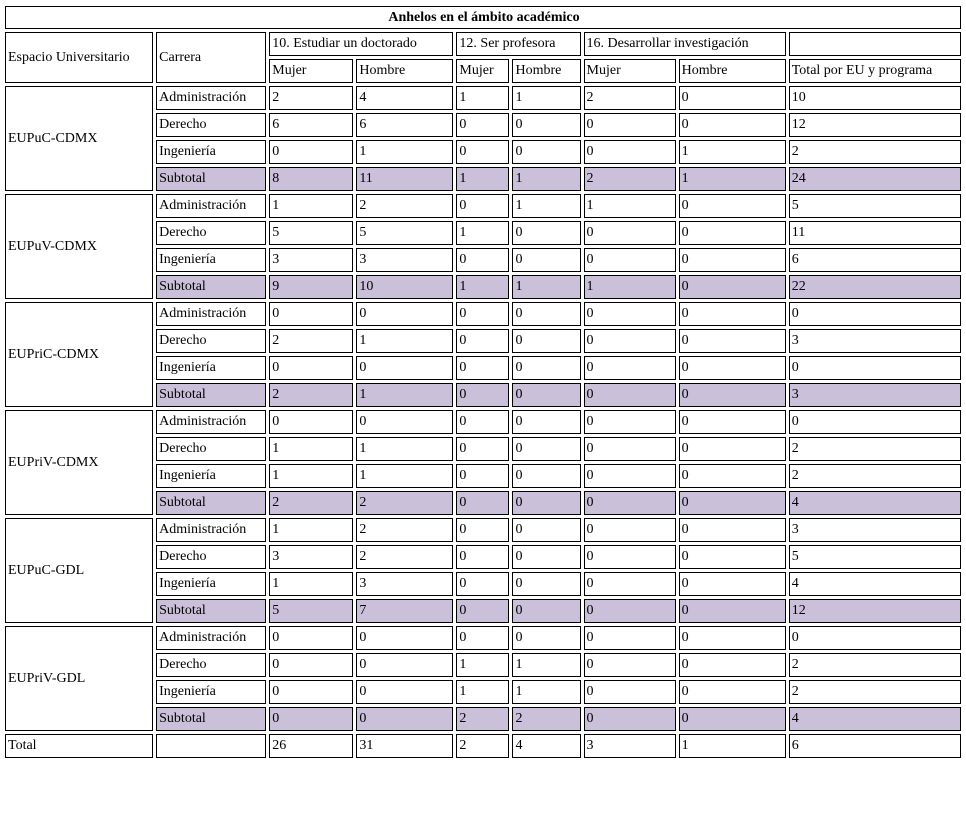 The height and width of the screenshot is (815, 966). What do you see at coordinates (483, 138) in the screenshot?
I see `table-row: EUPuC-CDMX Administración 2 4 1 1 2 0 10` at bounding box center [483, 138].